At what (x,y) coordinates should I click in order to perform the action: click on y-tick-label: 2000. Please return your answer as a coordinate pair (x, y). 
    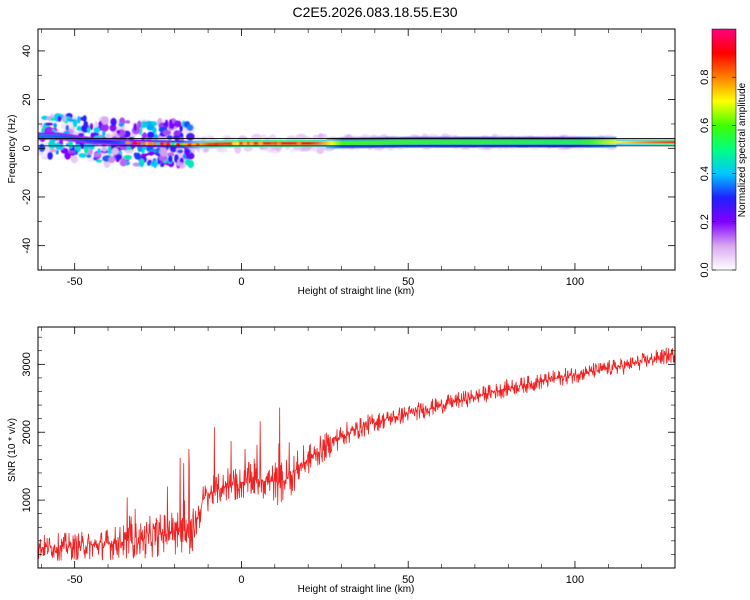
    Looking at the image, I should click on (27, 432).